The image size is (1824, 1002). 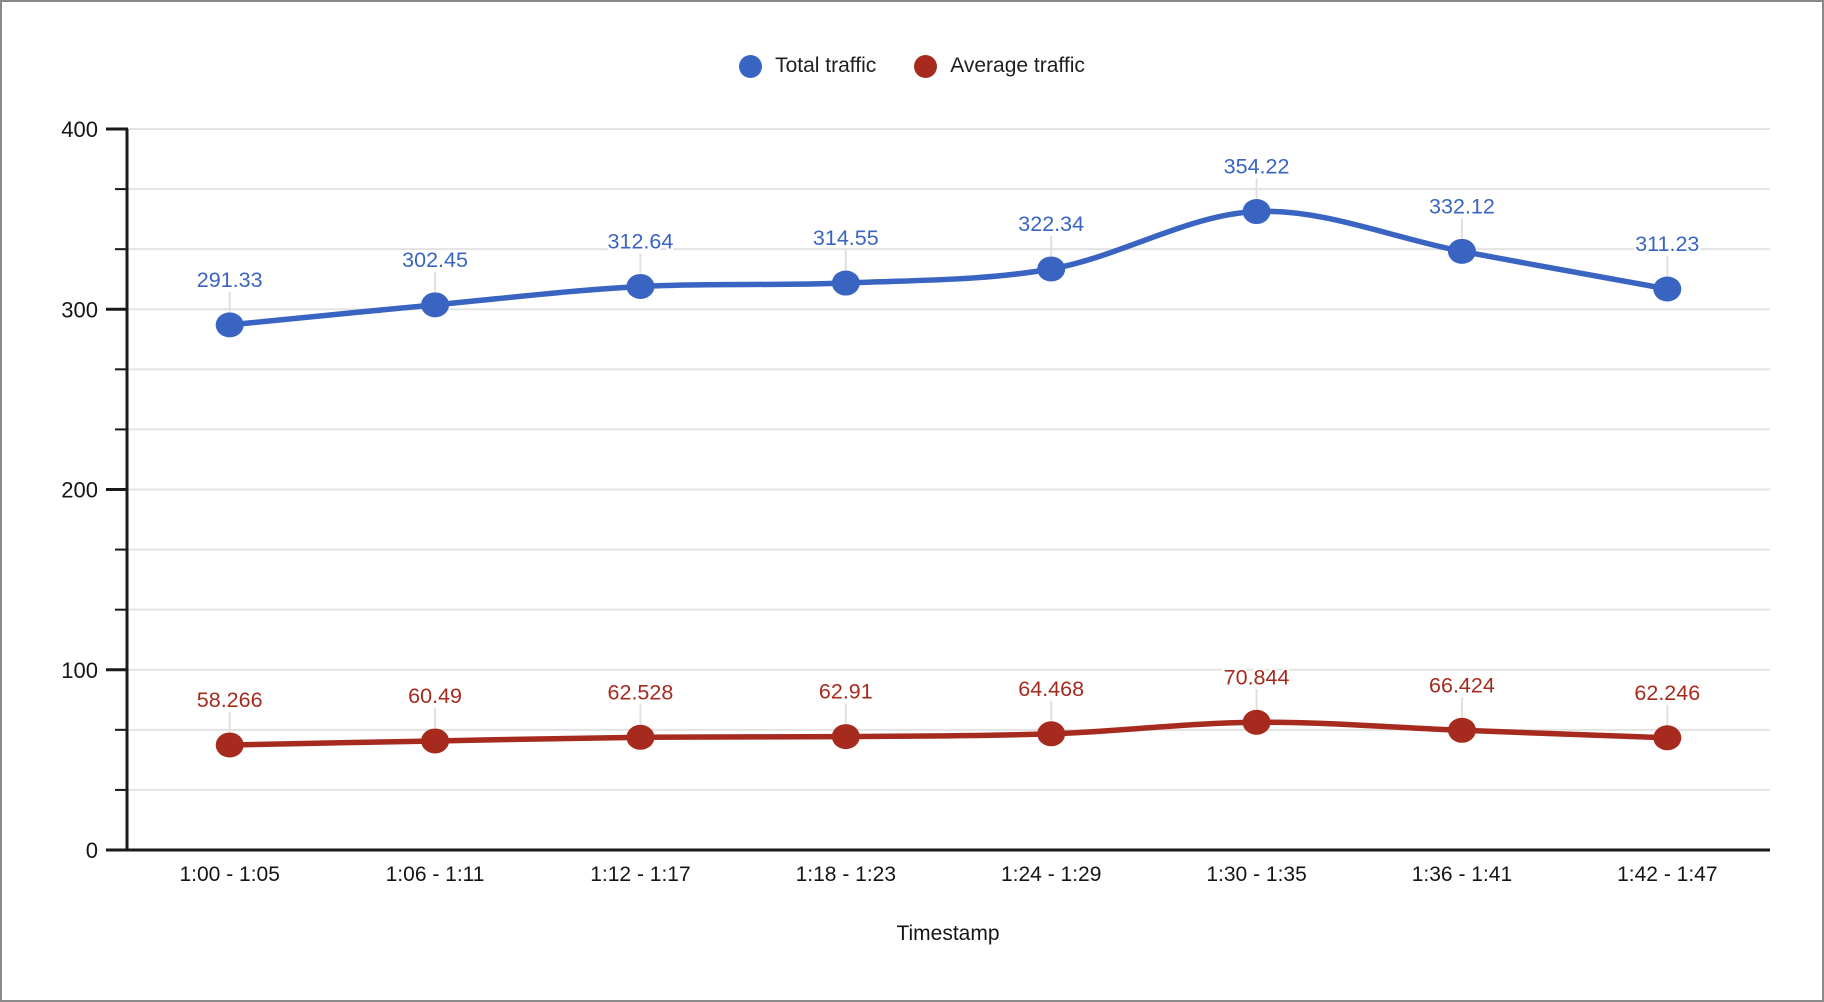 I want to click on data-point-label: 302.45, so click(x=435, y=260).